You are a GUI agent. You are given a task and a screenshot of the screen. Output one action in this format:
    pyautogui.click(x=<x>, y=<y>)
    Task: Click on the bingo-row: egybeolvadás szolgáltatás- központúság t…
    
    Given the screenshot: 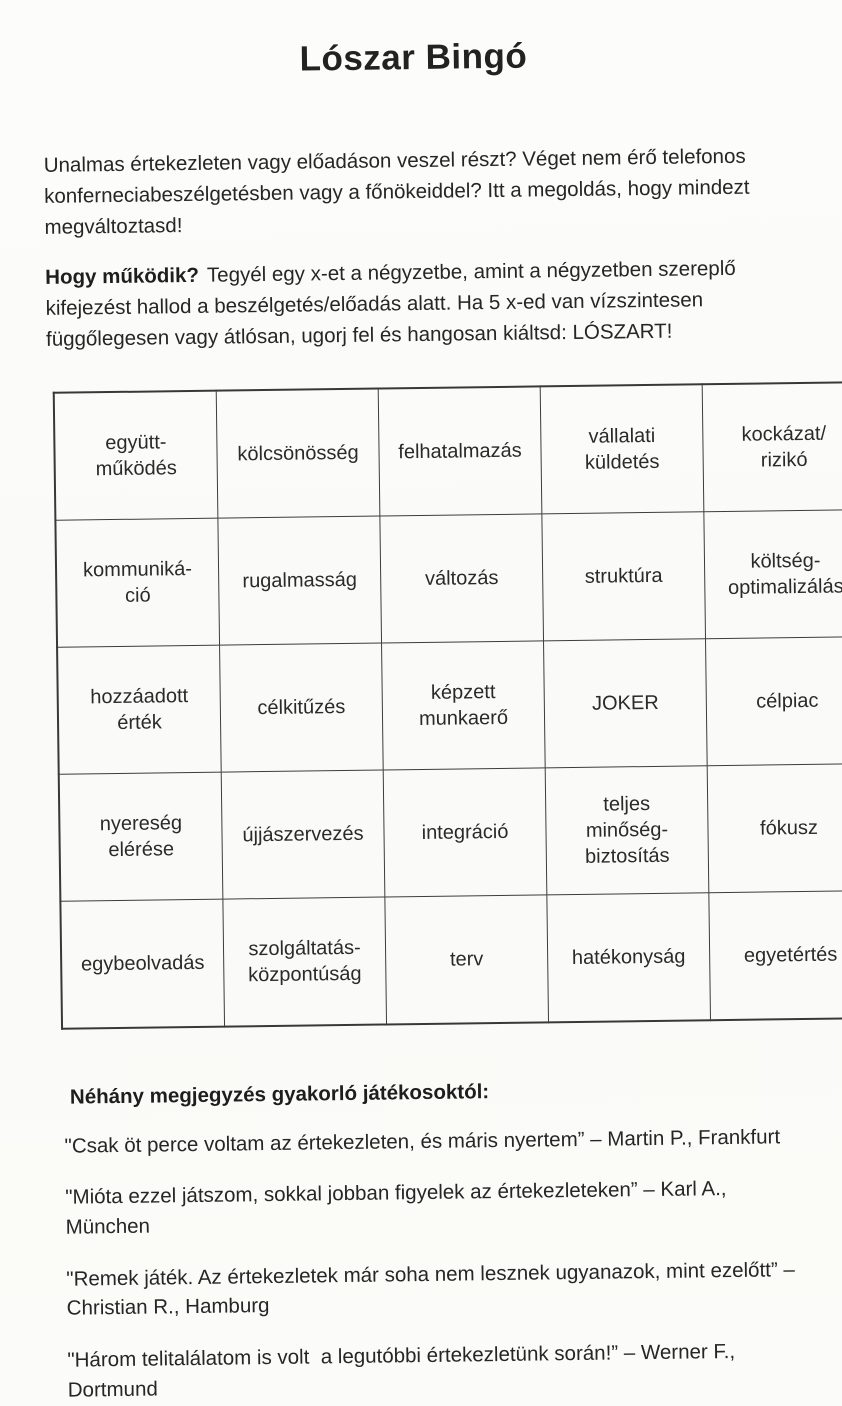 What is the action you would take?
    pyautogui.click(x=451, y=959)
    